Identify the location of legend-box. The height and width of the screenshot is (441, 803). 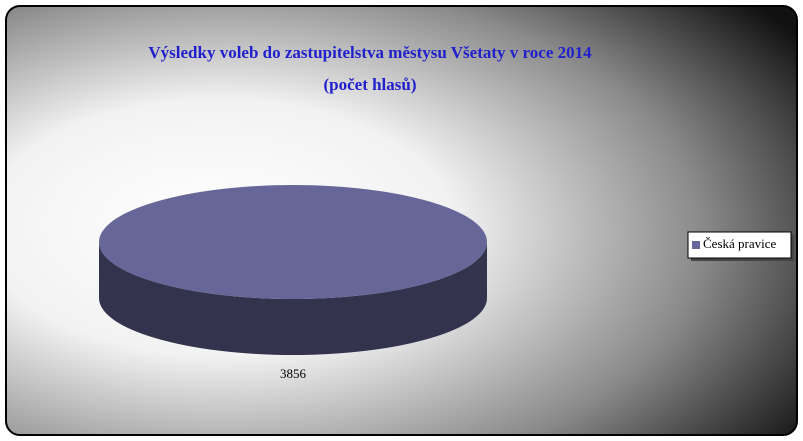
(739, 245).